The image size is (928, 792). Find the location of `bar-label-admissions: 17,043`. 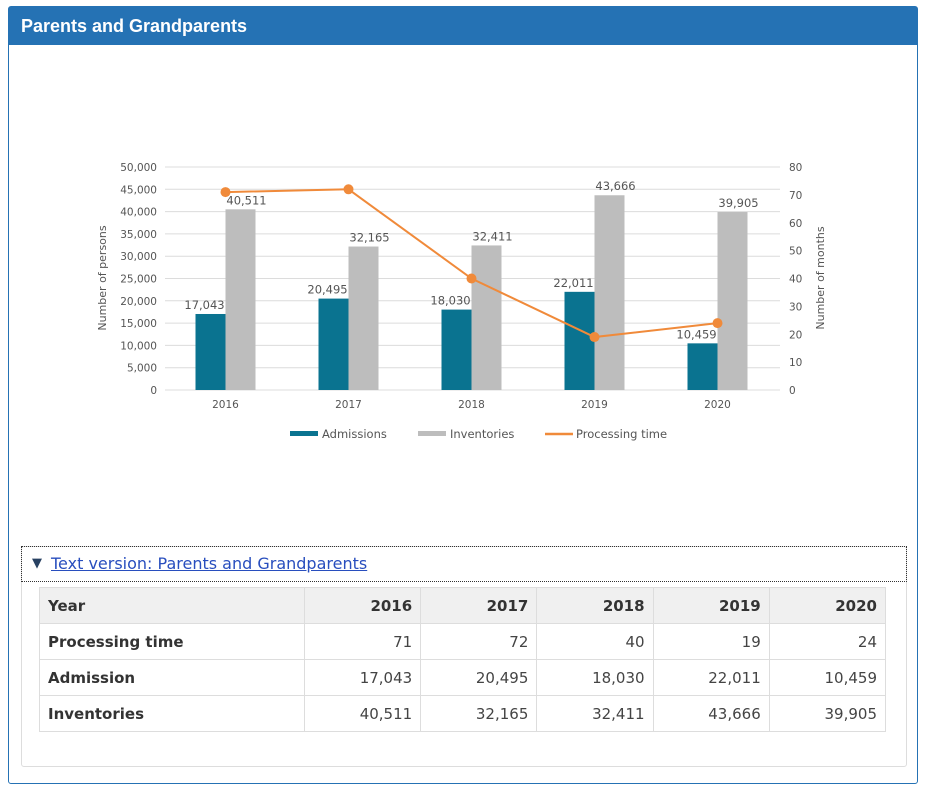

bar-label-admissions: 17,043 is located at coordinates (204, 305).